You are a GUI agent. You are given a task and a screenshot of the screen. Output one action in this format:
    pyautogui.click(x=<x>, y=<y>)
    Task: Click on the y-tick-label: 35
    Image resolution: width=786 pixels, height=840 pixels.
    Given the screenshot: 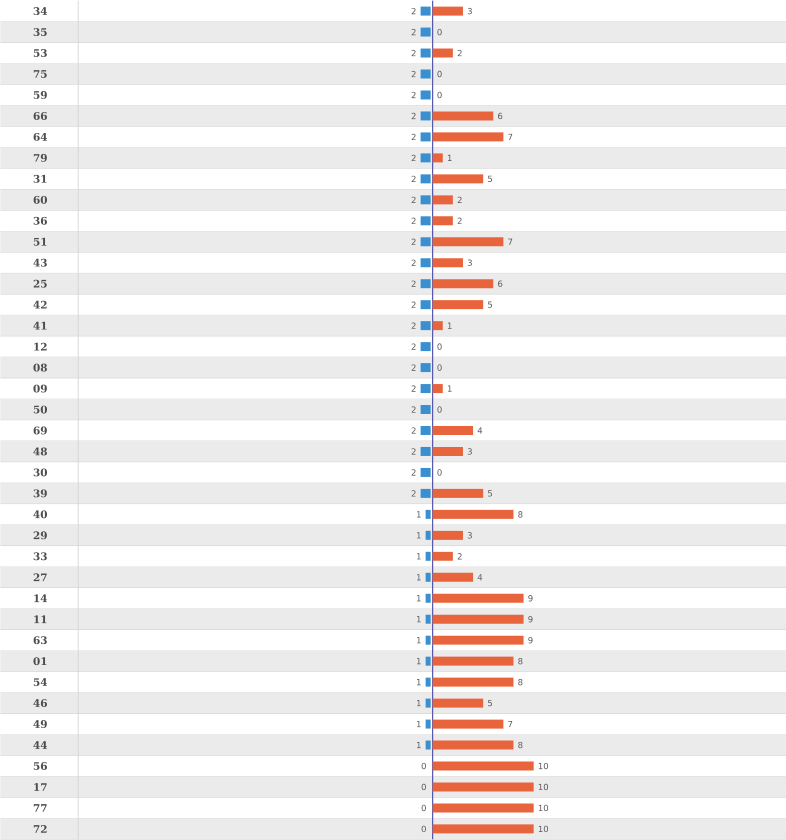 What is the action you would take?
    pyautogui.click(x=39, y=32)
    